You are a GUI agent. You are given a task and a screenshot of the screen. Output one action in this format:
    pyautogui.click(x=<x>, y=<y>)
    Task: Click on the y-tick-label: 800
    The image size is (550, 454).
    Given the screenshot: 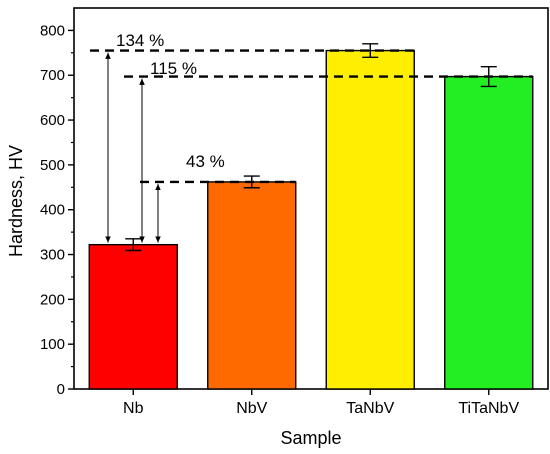 What is the action you would take?
    pyautogui.click(x=52, y=30)
    